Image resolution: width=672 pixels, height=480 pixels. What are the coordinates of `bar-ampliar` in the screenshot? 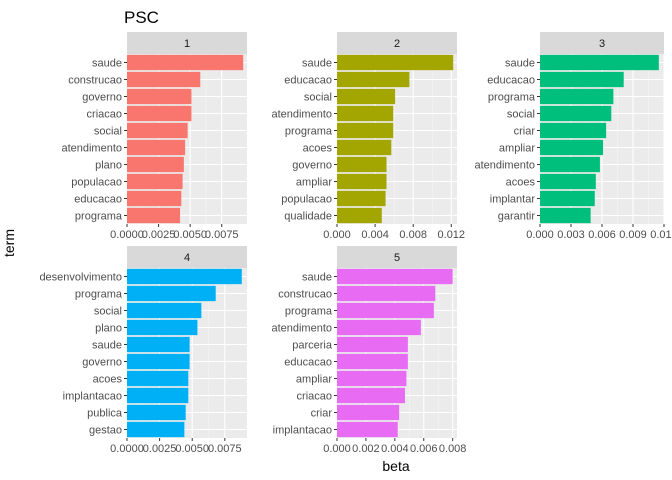 It's located at (372, 378).